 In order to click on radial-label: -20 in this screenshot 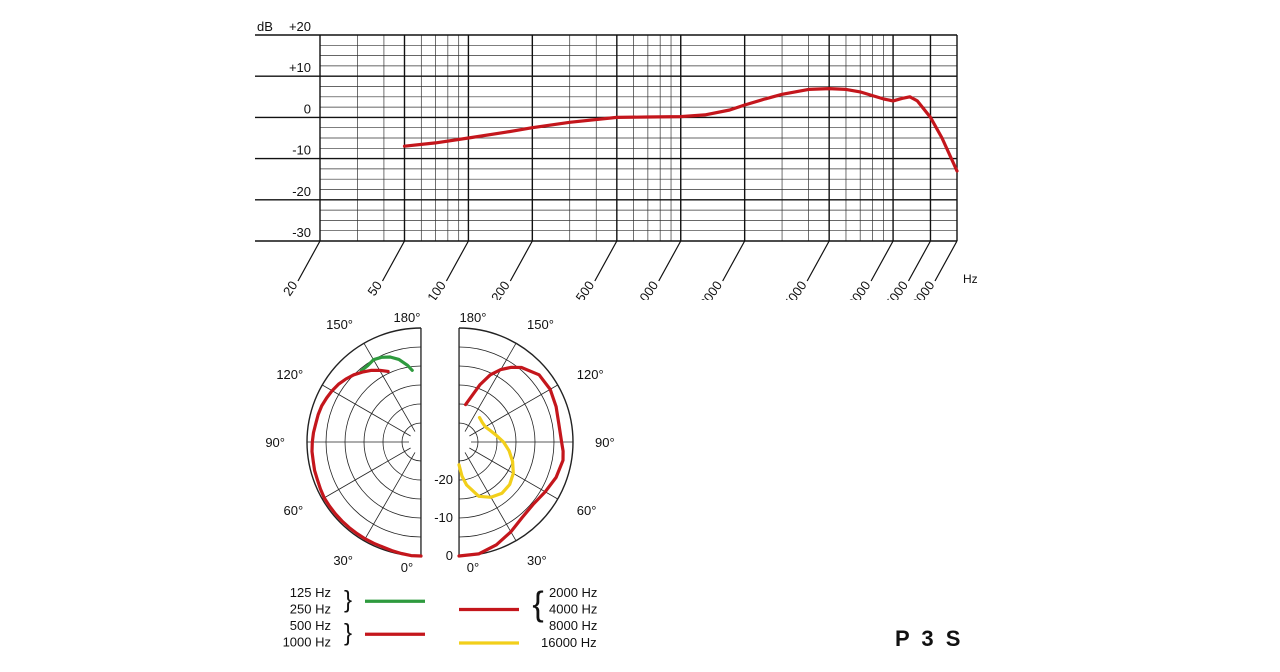, I will do `click(443, 479)`.